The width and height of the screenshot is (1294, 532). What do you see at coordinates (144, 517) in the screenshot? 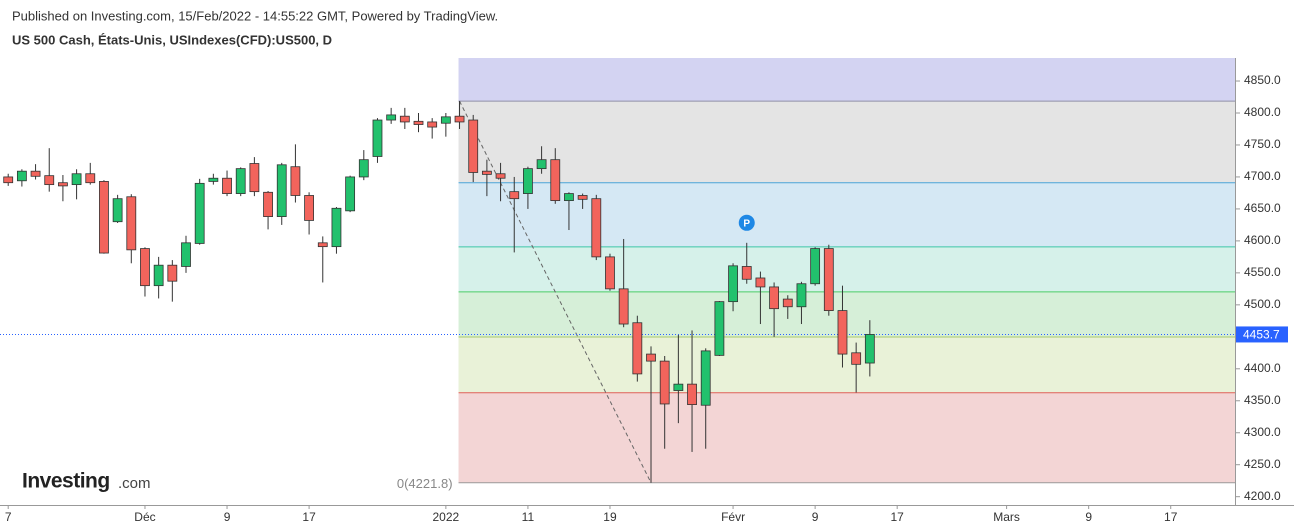
I see `x-tick-label: Déc` at bounding box center [144, 517].